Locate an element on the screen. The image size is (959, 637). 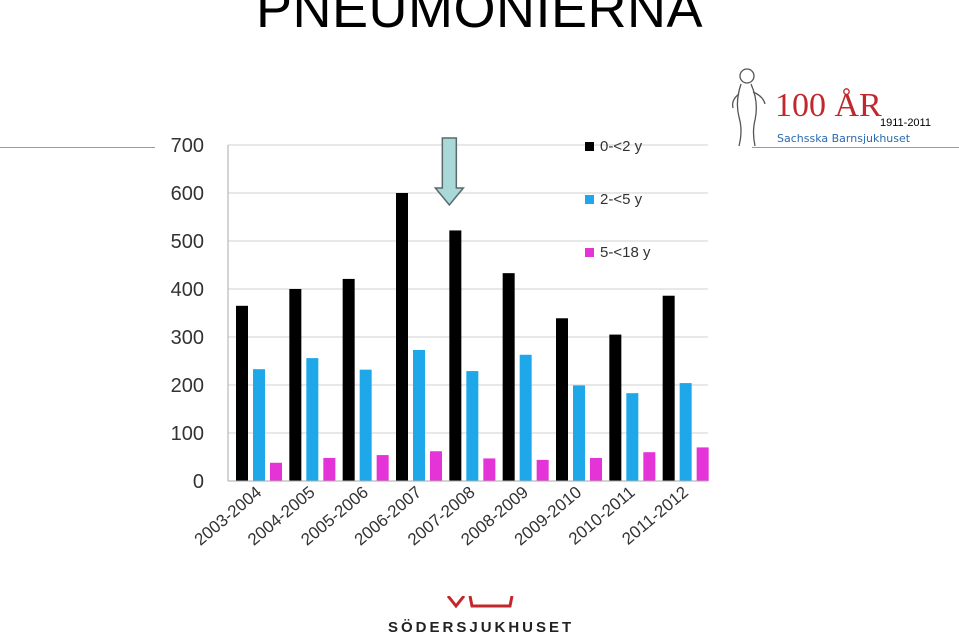
y-tick-label: 0 is located at coordinates (198, 482).